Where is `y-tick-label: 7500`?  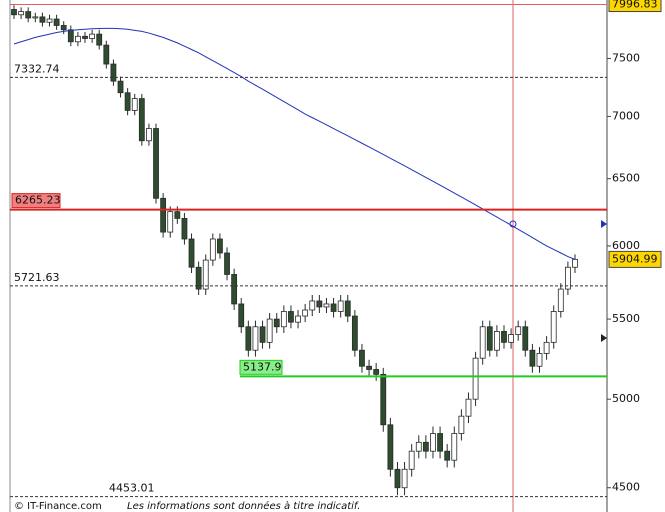 y-tick-label: 7500 is located at coordinates (626, 57).